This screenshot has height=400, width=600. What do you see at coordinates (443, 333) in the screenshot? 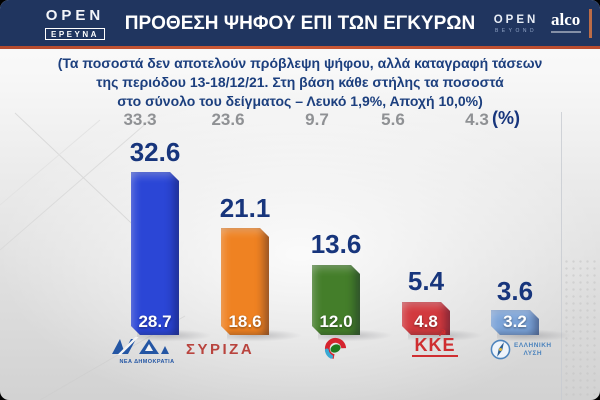
I see `hammer-sickle-icon: ☭` at bounding box center [443, 333].